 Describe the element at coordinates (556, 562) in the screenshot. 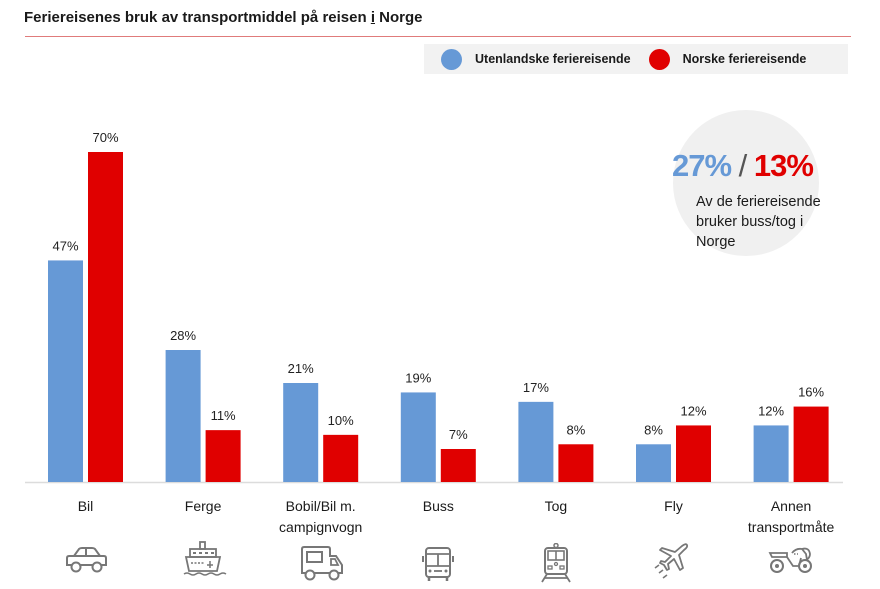

I see `train-icon` at that location.